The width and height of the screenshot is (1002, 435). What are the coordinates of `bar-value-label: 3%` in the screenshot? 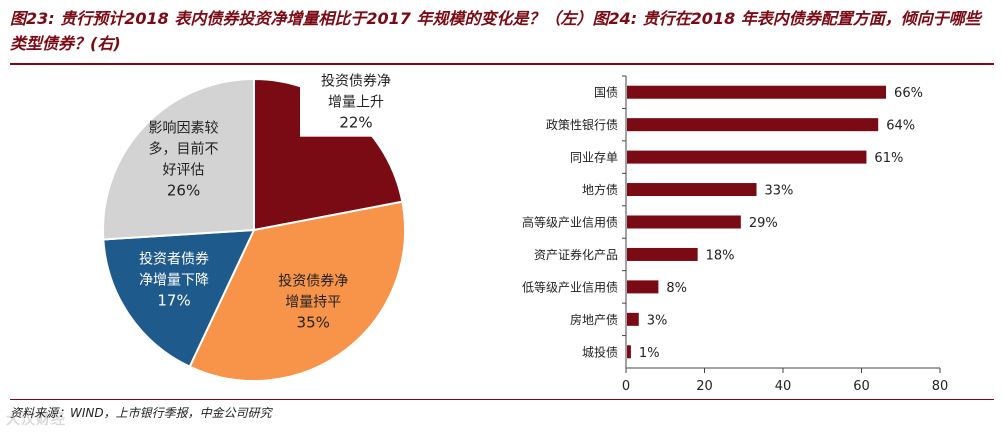 It's located at (657, 320).